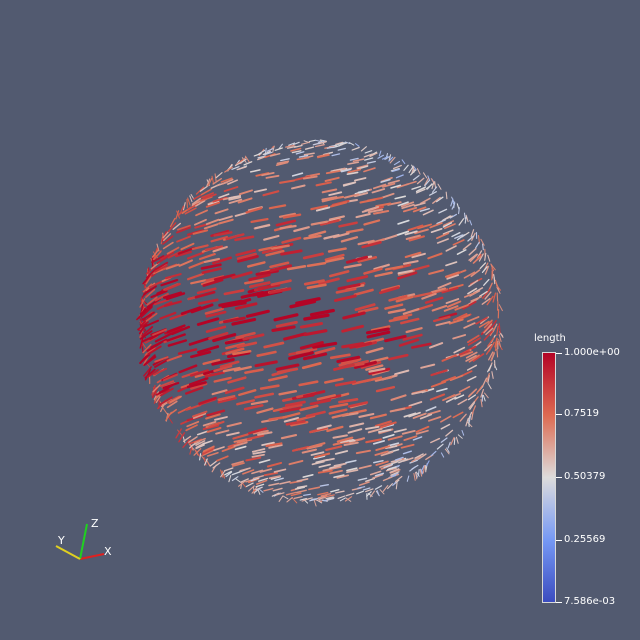 This screenshot has width=640, height=640. What do you see at coordinates (68, 552) in the screenshot?
I see `y-axis-line` at bounding box center [68, 552].